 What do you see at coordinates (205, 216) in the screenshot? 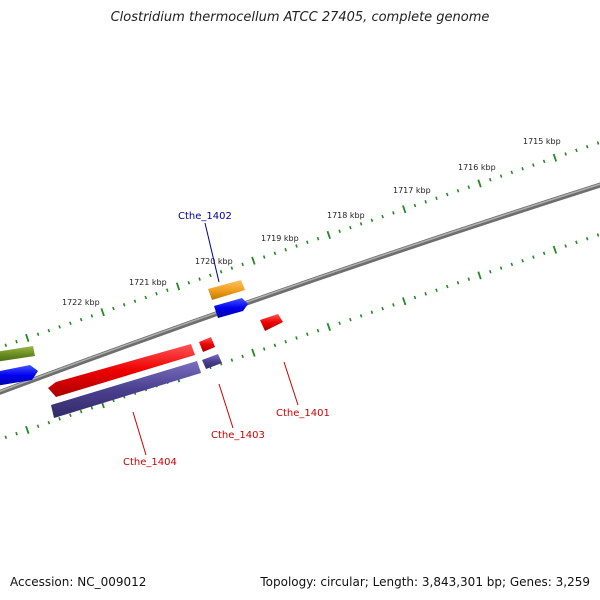
I see `label-cthe-1402: Cthe_1402` at bounding box center [205, 216].